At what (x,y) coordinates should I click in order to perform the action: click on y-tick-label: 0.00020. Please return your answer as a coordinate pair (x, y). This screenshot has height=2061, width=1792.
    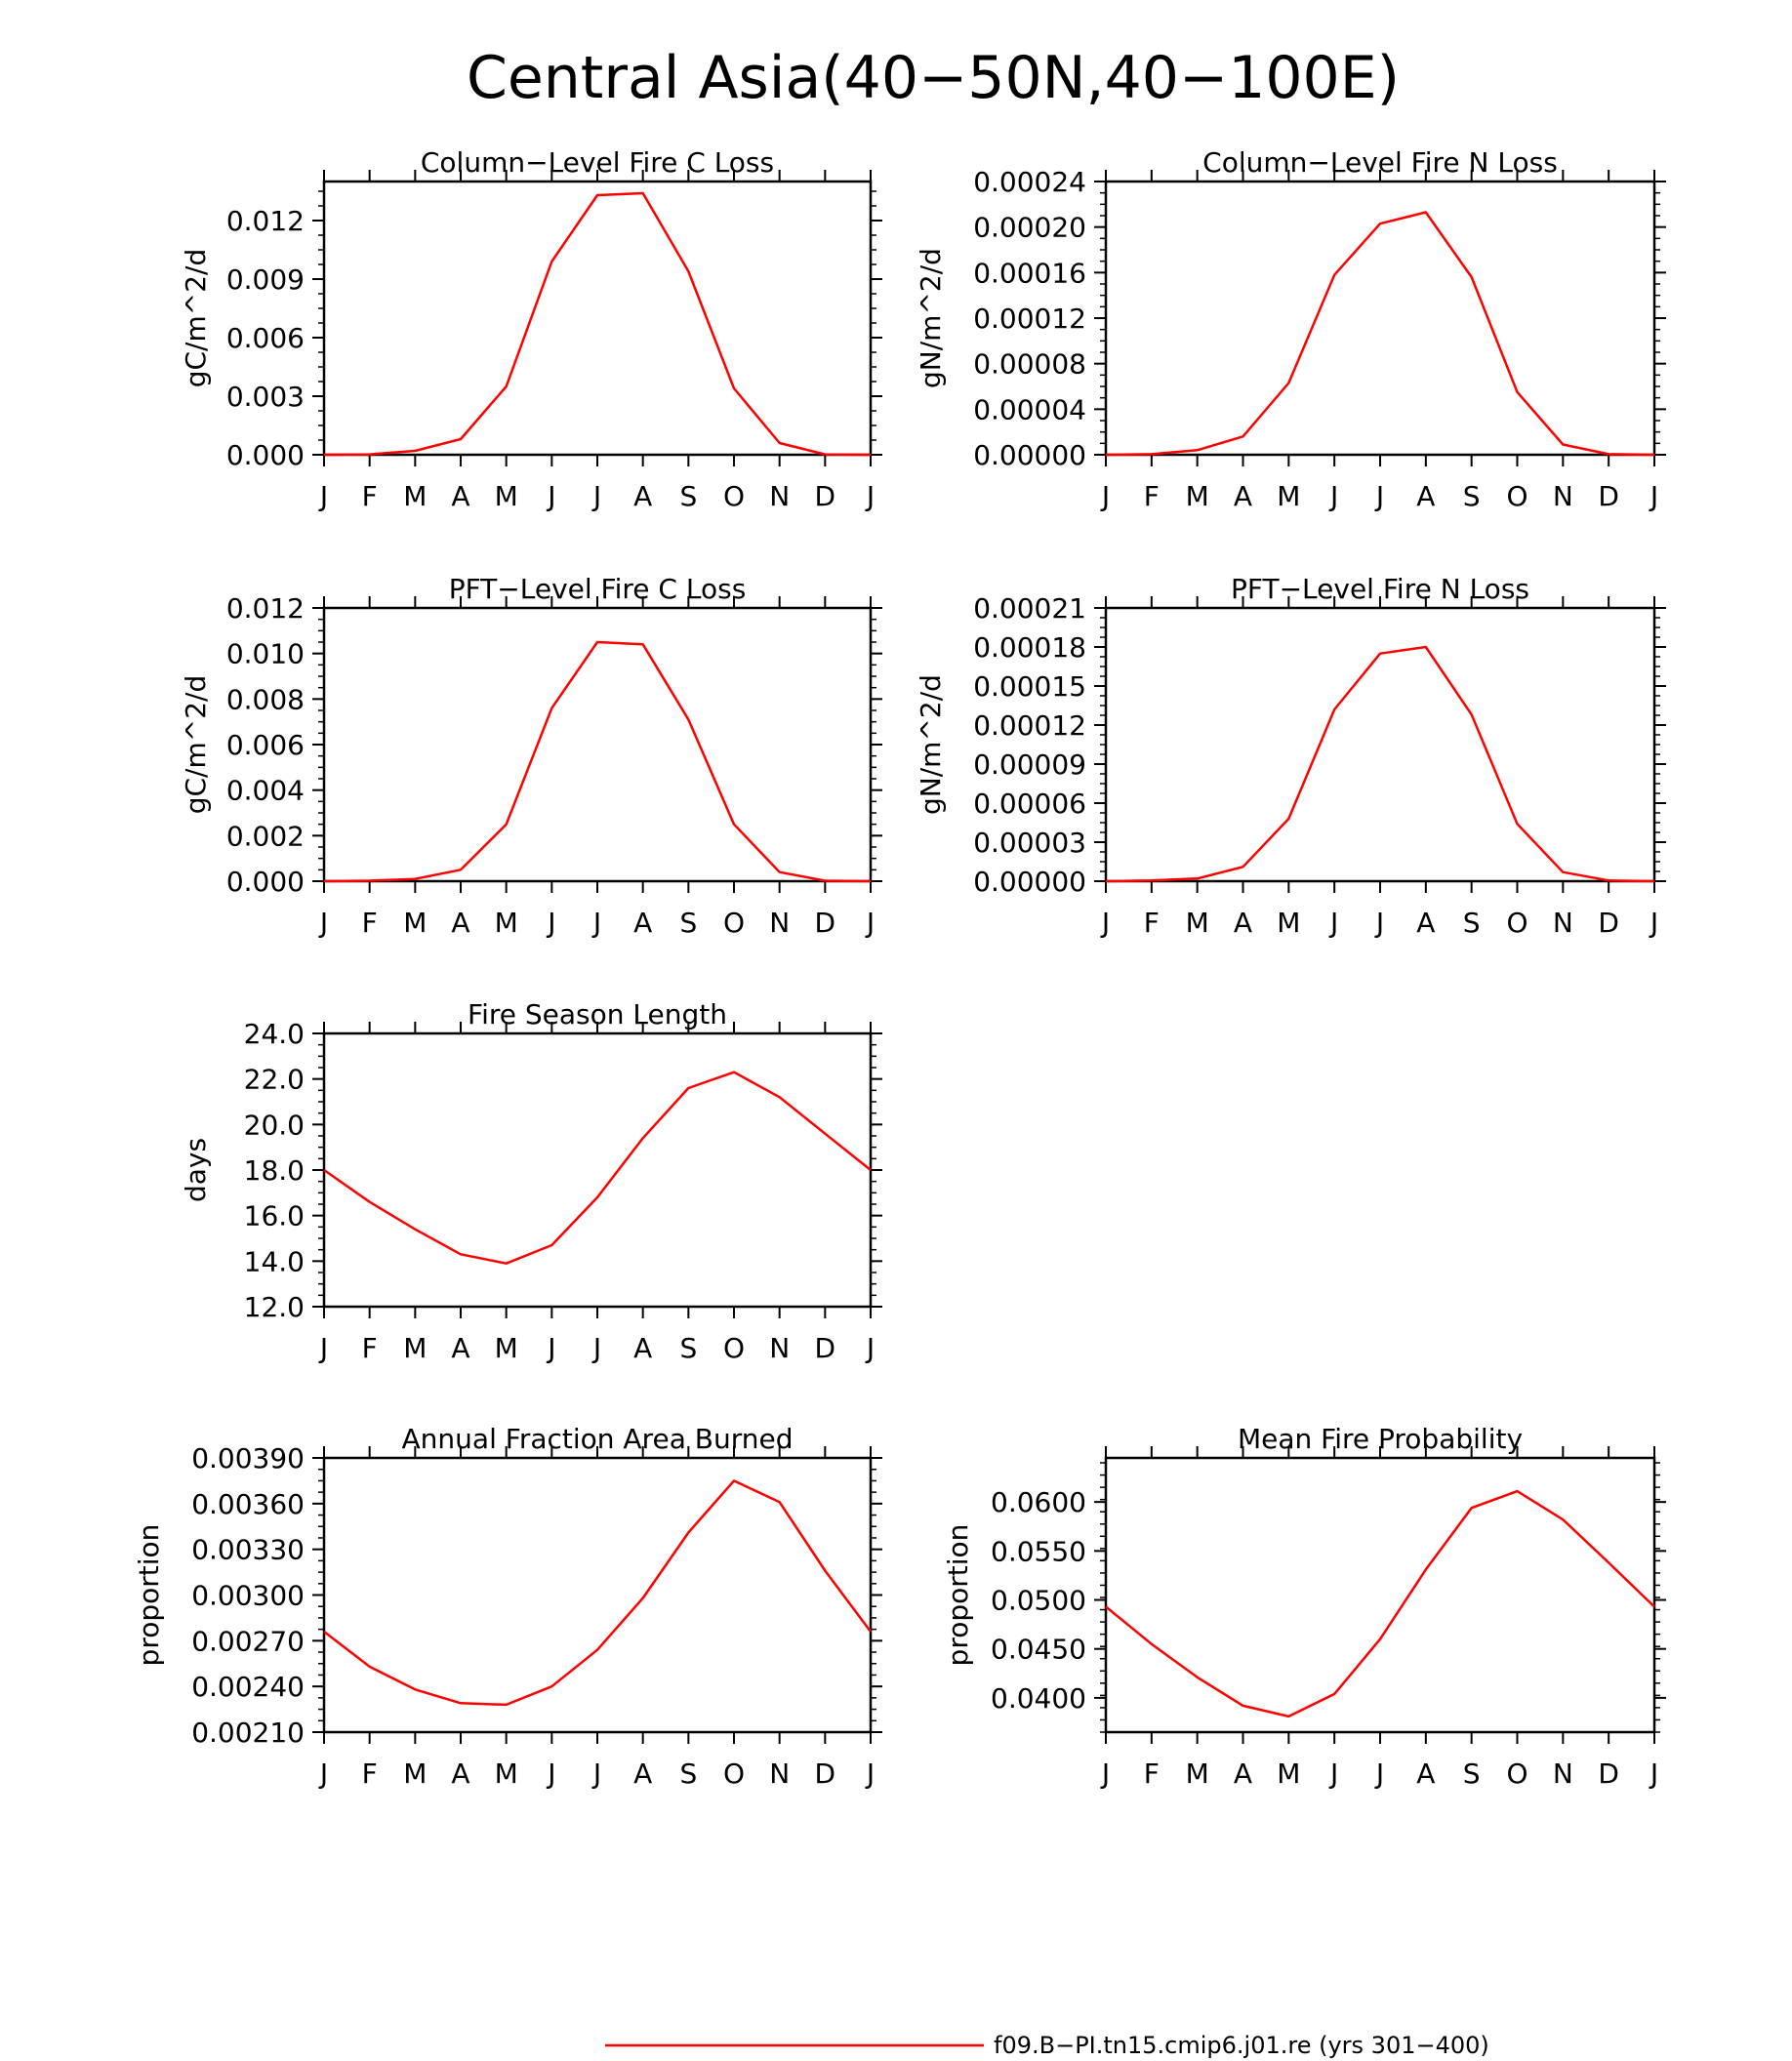
    Looking at the image, I should click on (1029, 228).